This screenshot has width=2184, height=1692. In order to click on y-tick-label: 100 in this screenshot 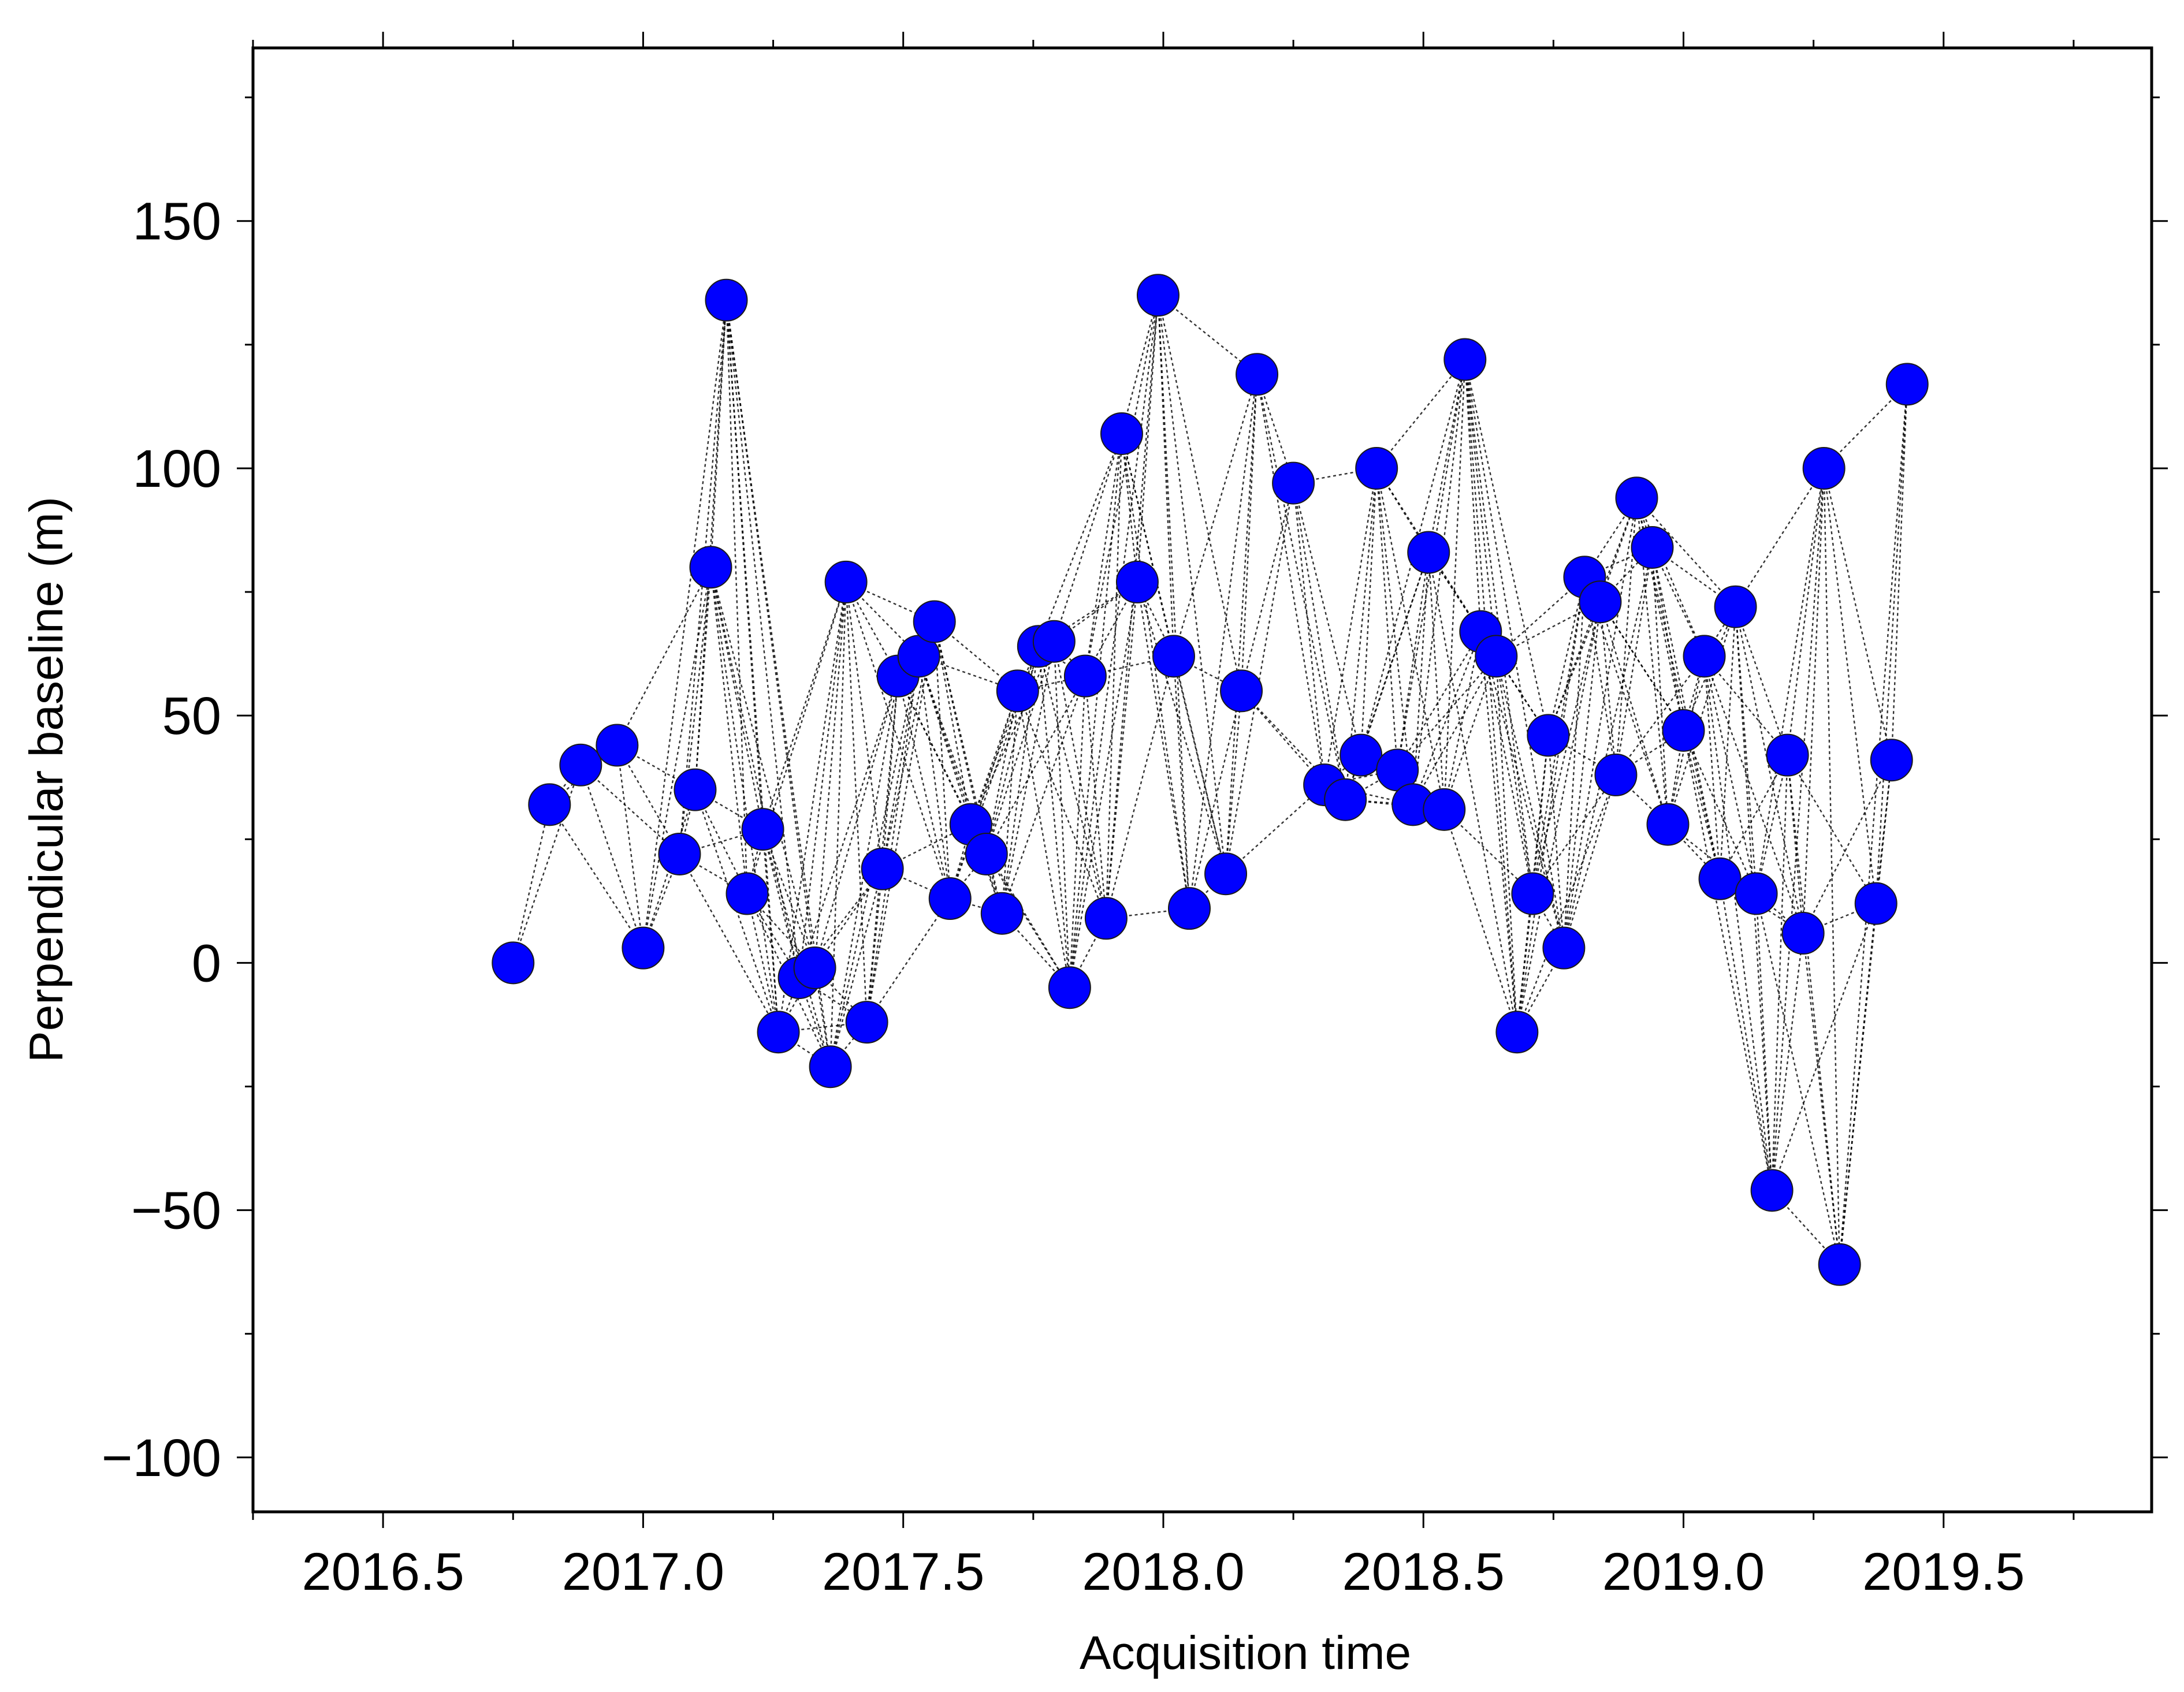, I will do `click(177, 468)`.